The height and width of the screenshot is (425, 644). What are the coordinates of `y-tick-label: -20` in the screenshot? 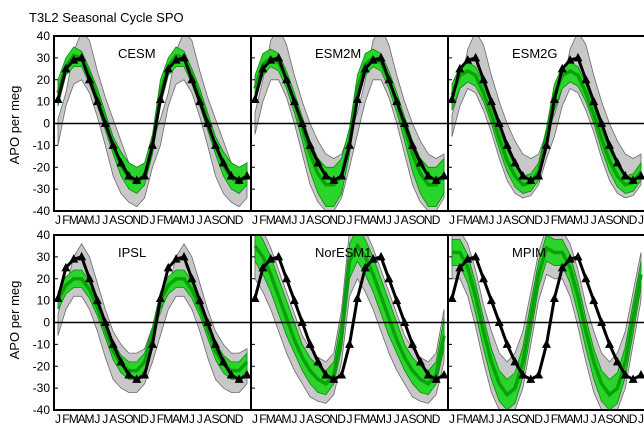 It's located at (42, 167).